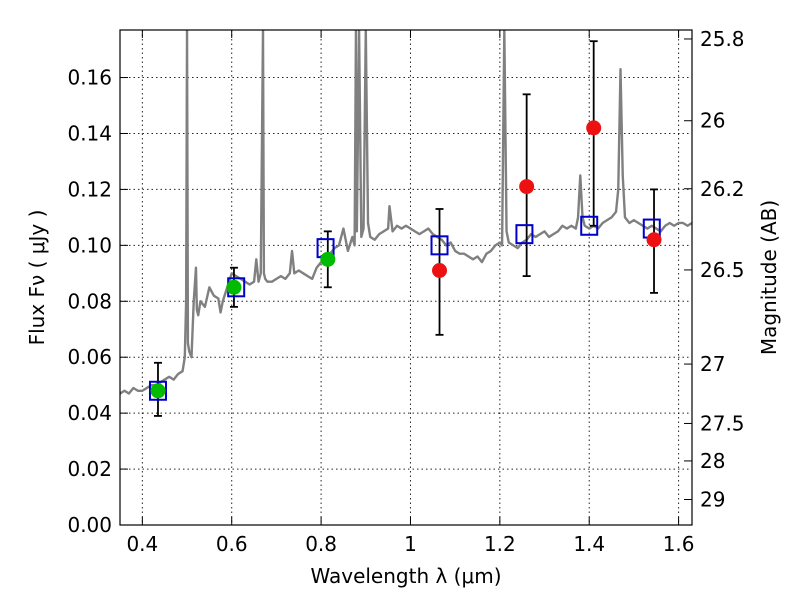 The image size is (800, 600). Describe the element at coordinates (712, 121) in the screenshot. I see `y2-tick-label: 26` at that location.